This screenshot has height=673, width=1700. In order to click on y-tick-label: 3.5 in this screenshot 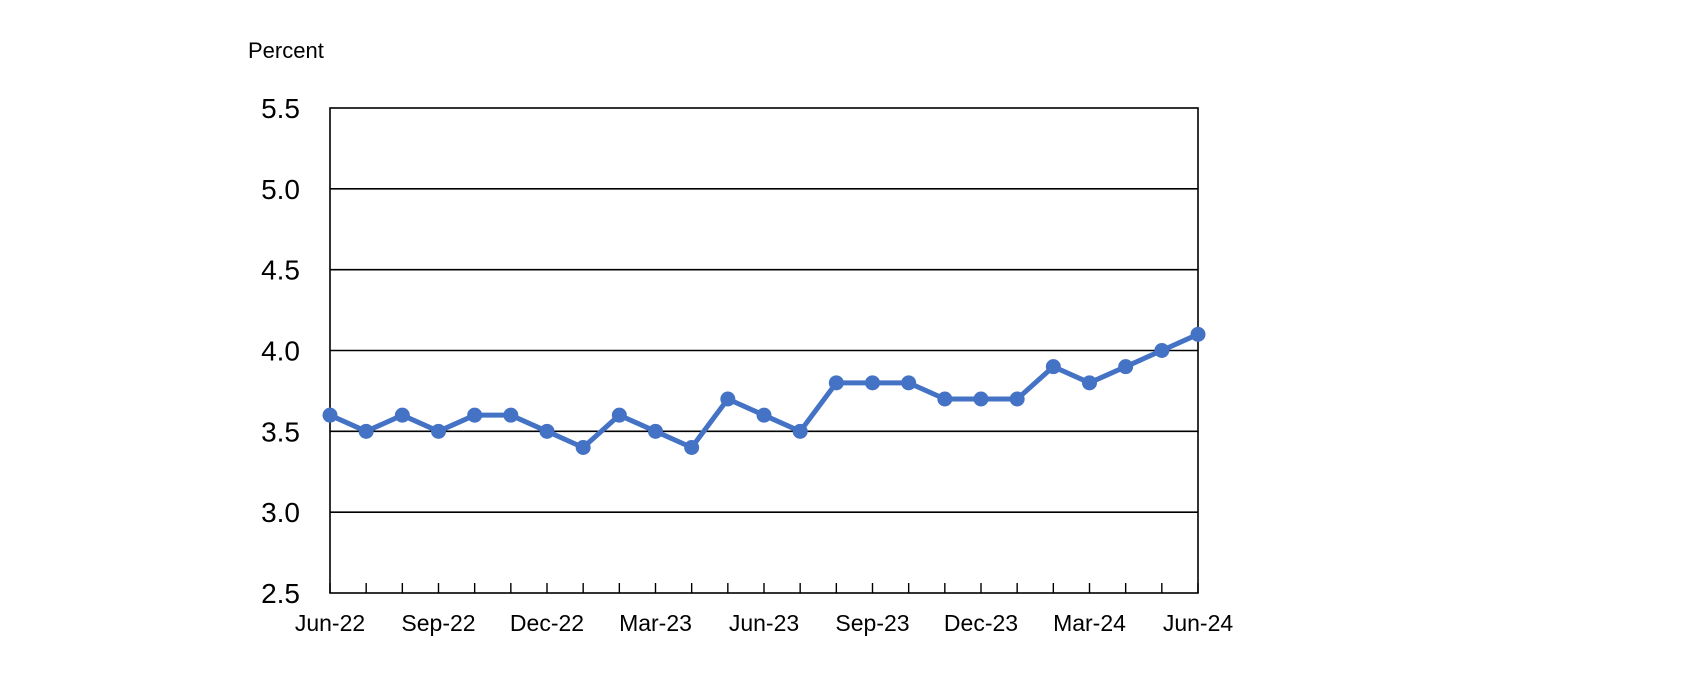, I will do `click(280, 431)`.